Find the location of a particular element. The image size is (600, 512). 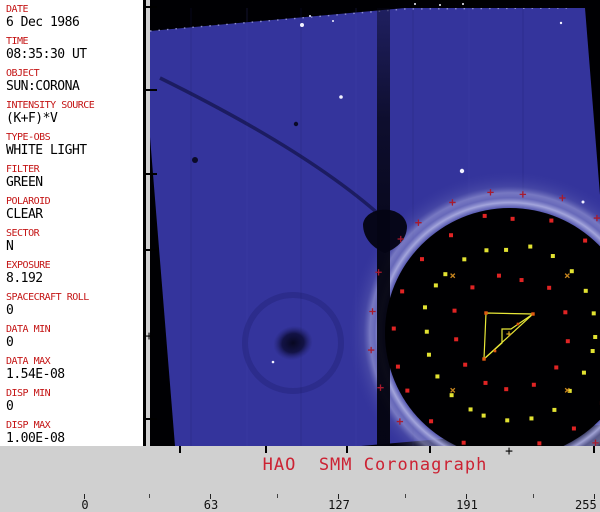

metadata-value: (K+F)*V is located at coordinates (32, 118).